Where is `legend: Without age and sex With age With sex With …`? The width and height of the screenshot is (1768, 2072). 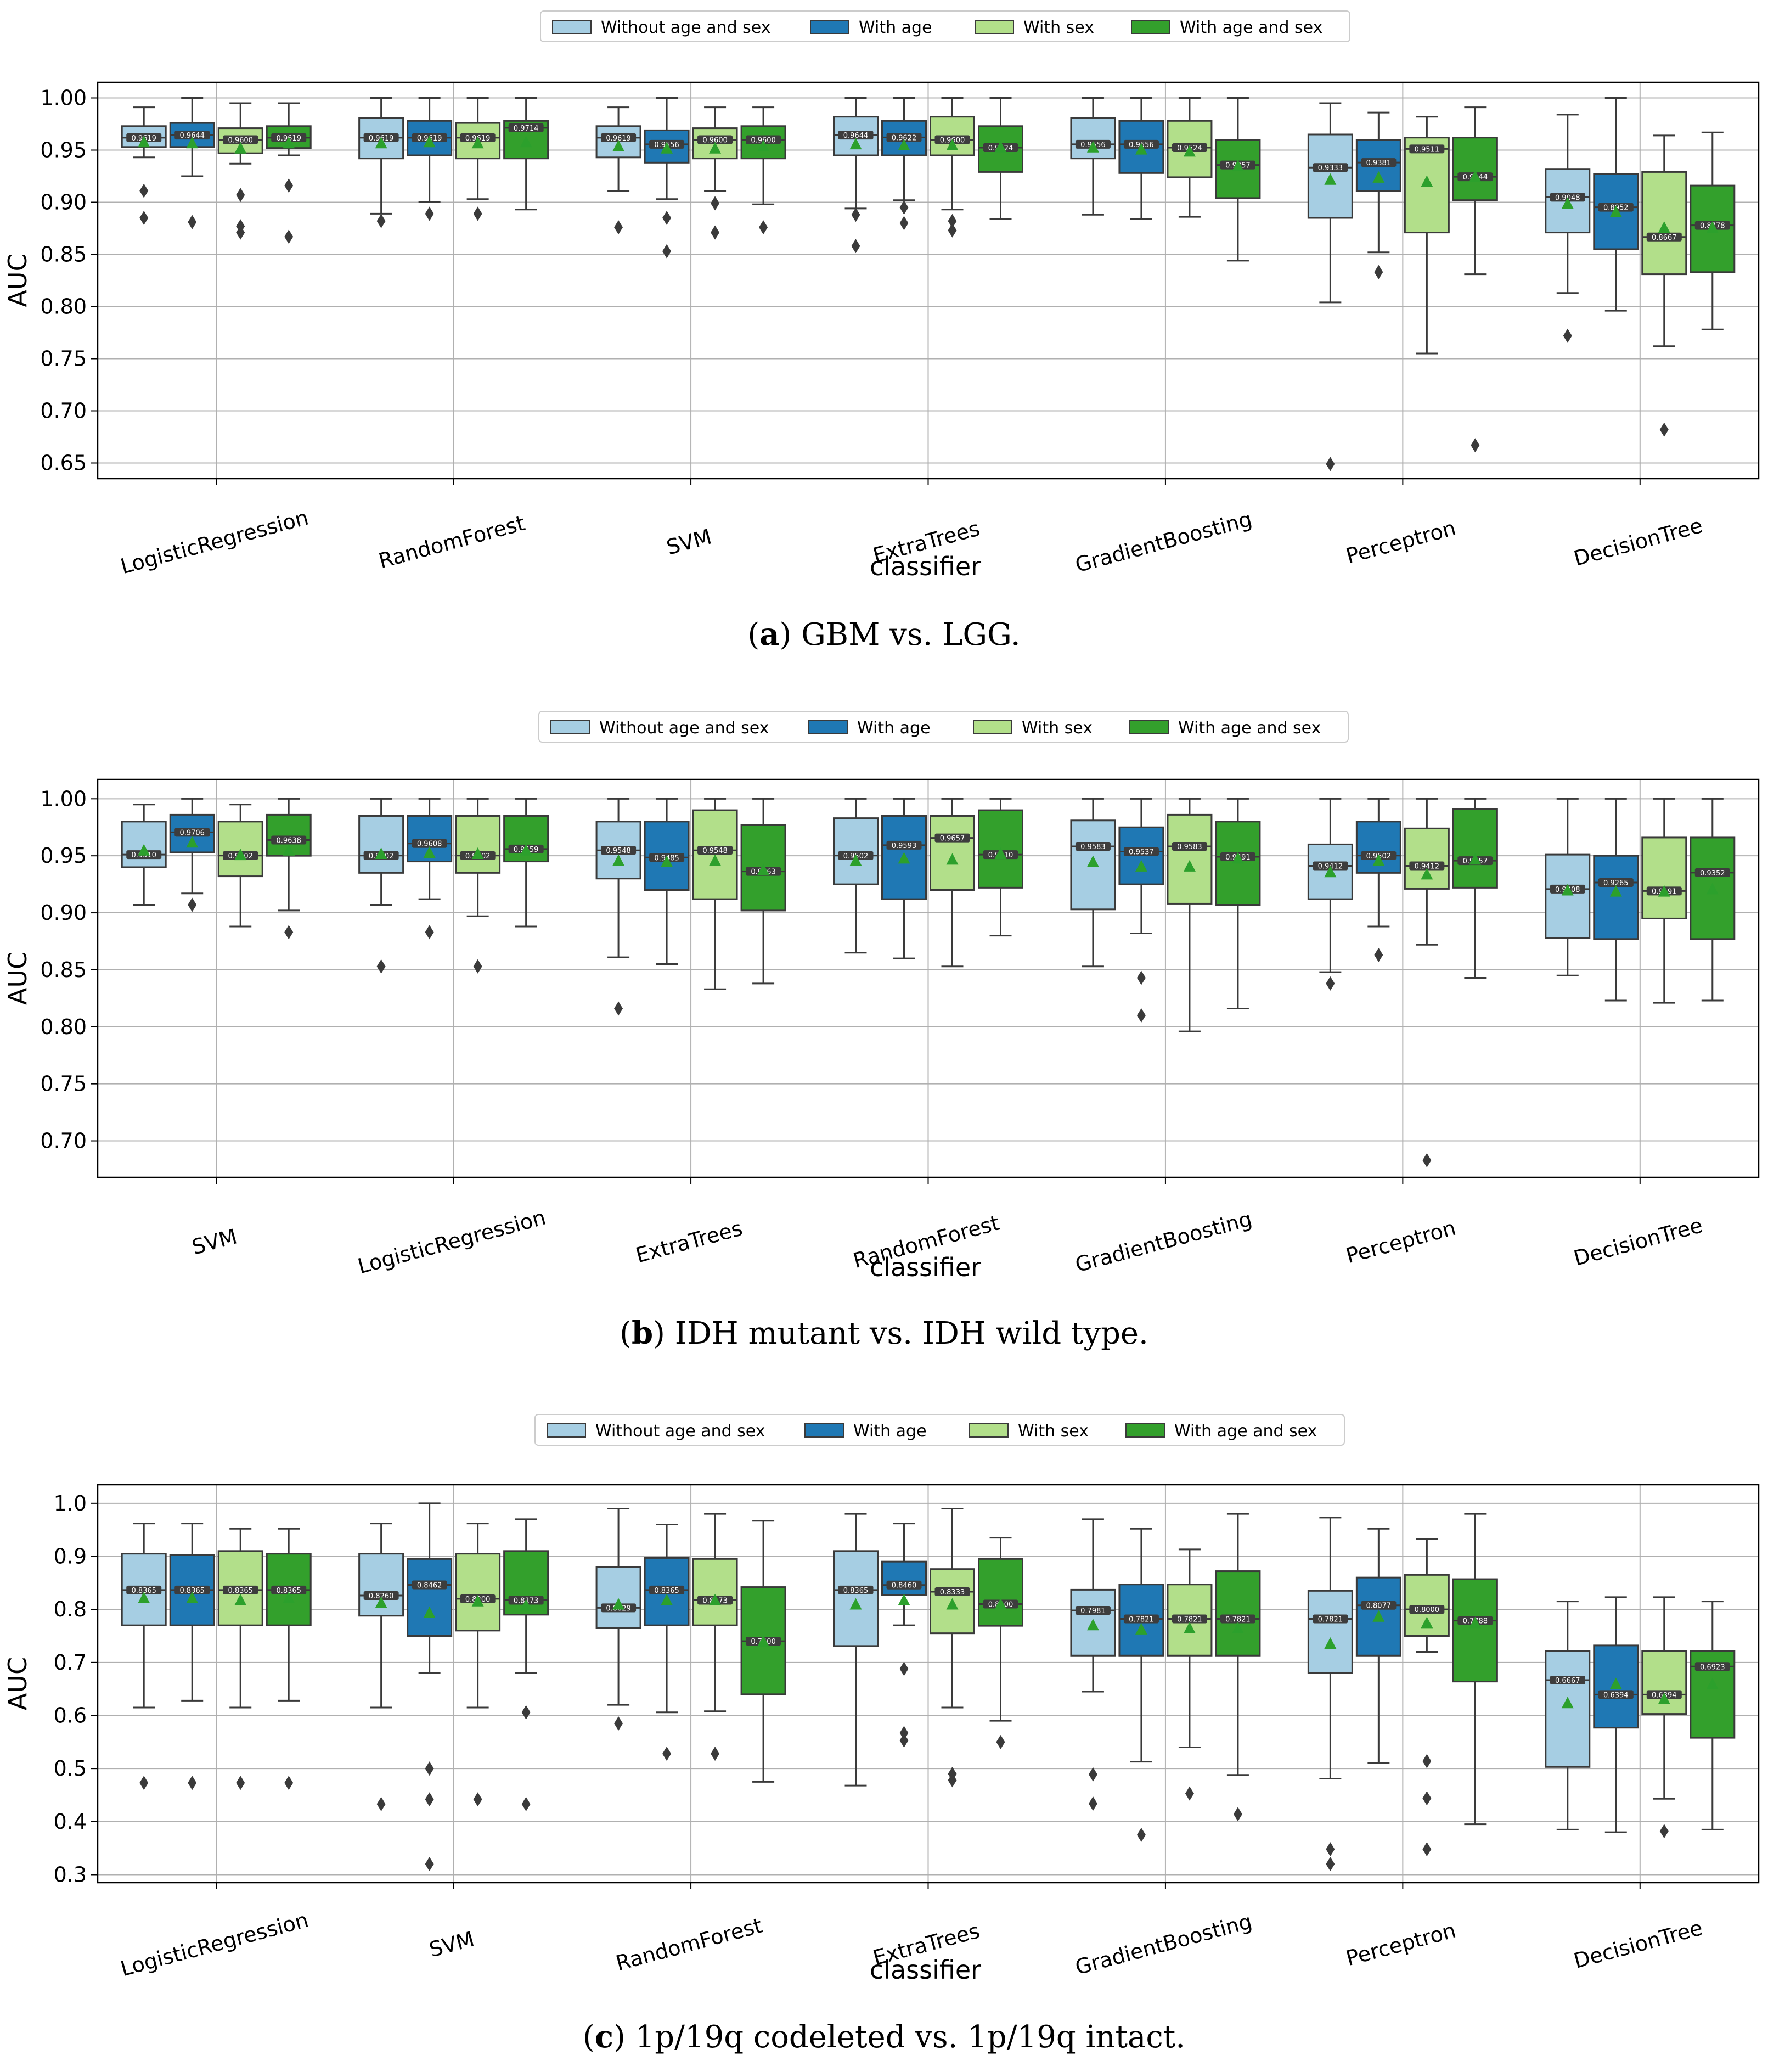
legend: Without age and sex With age With sex With … is located at coordinates (939, 1430).